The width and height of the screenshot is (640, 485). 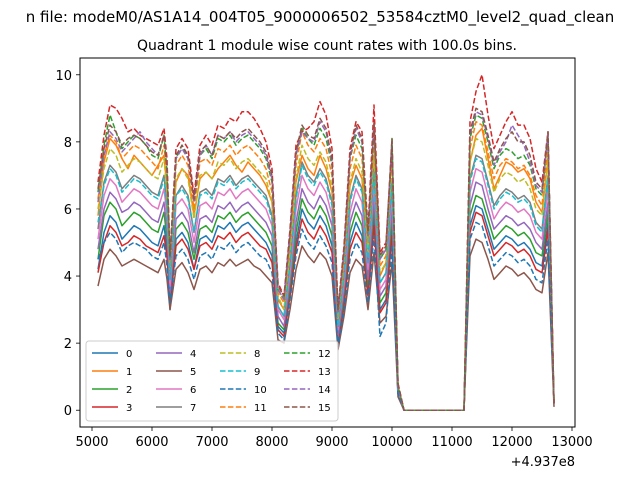 What do you see at coordinates (451, 442) in the screenshot?
I see `x-tick-label: 11000` at bounding box center [451, 442].